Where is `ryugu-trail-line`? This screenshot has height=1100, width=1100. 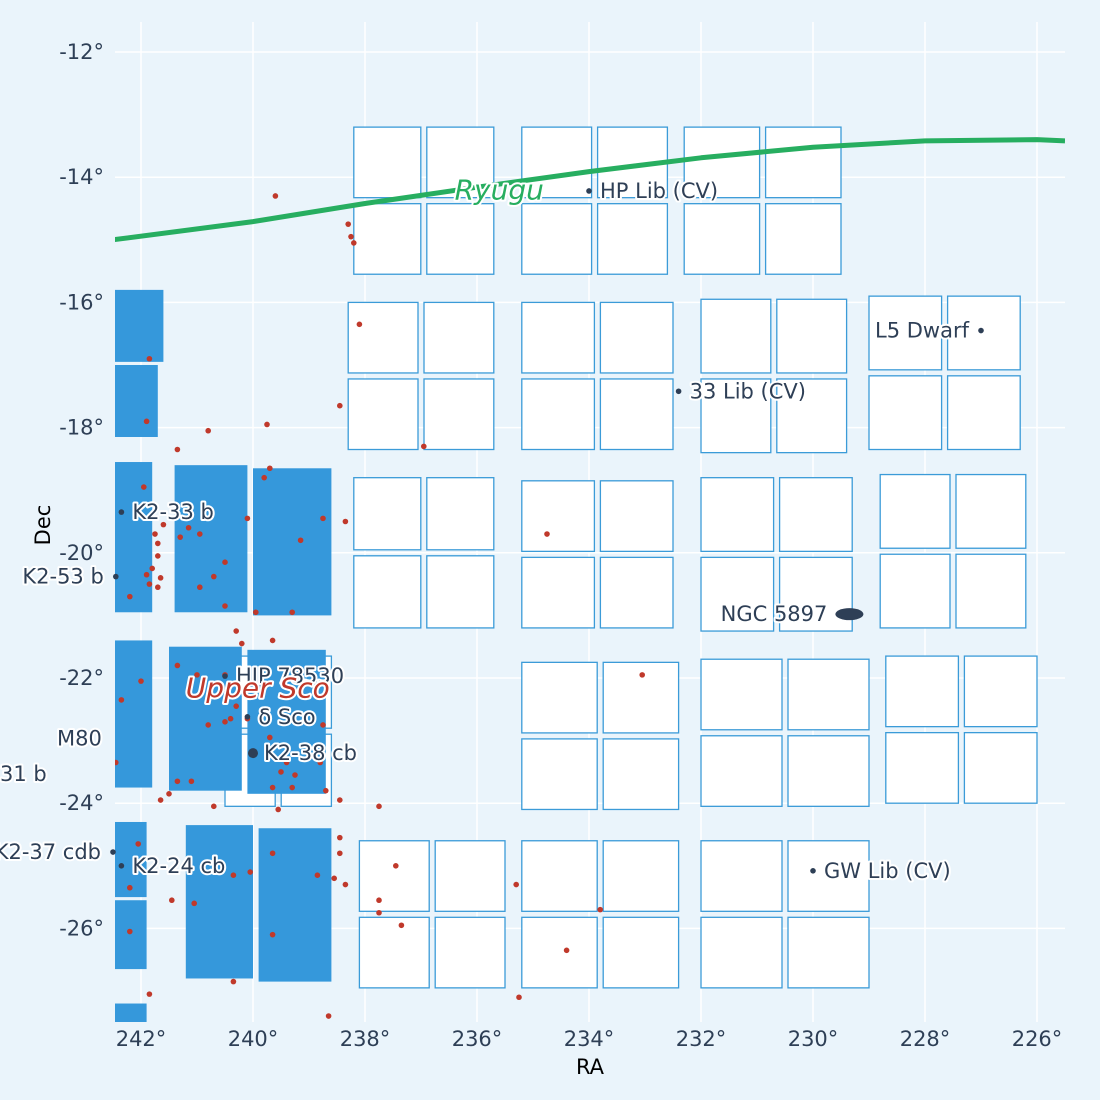
ryugu-trail-line is located at coordinates (590, 190).